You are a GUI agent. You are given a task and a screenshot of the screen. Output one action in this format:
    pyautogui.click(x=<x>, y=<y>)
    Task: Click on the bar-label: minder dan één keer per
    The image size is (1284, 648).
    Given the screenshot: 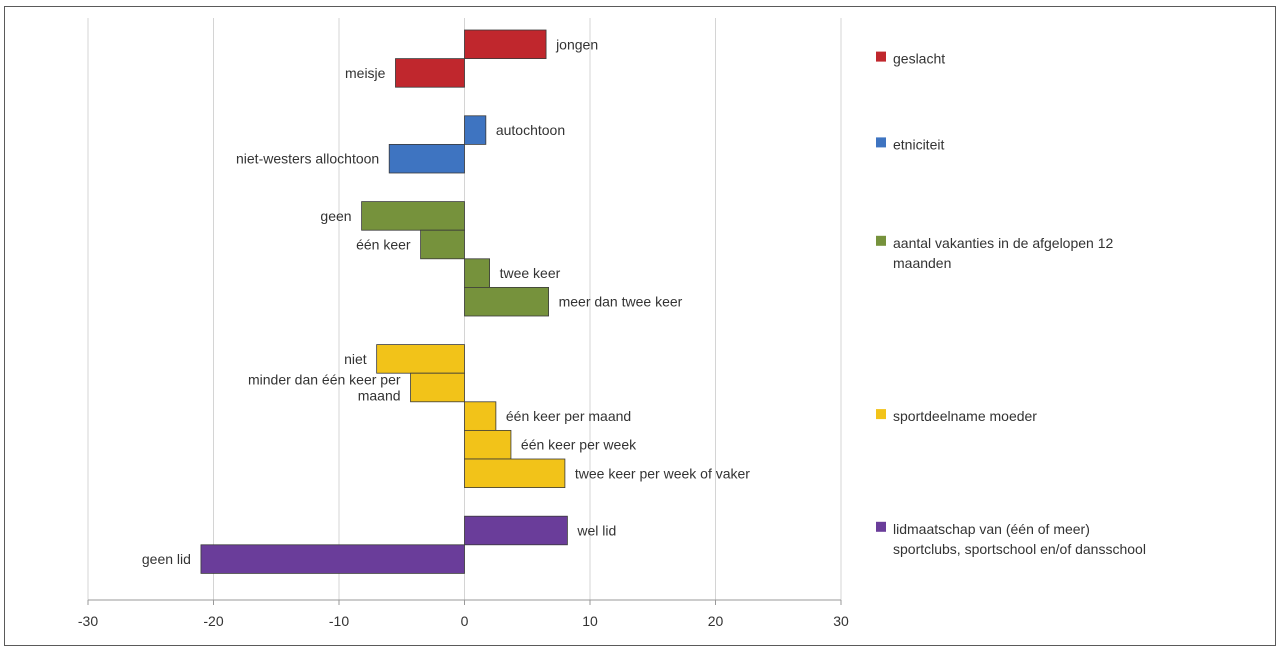 What is the action you would take?
    pyautogui.click(x=324, y=380)
    